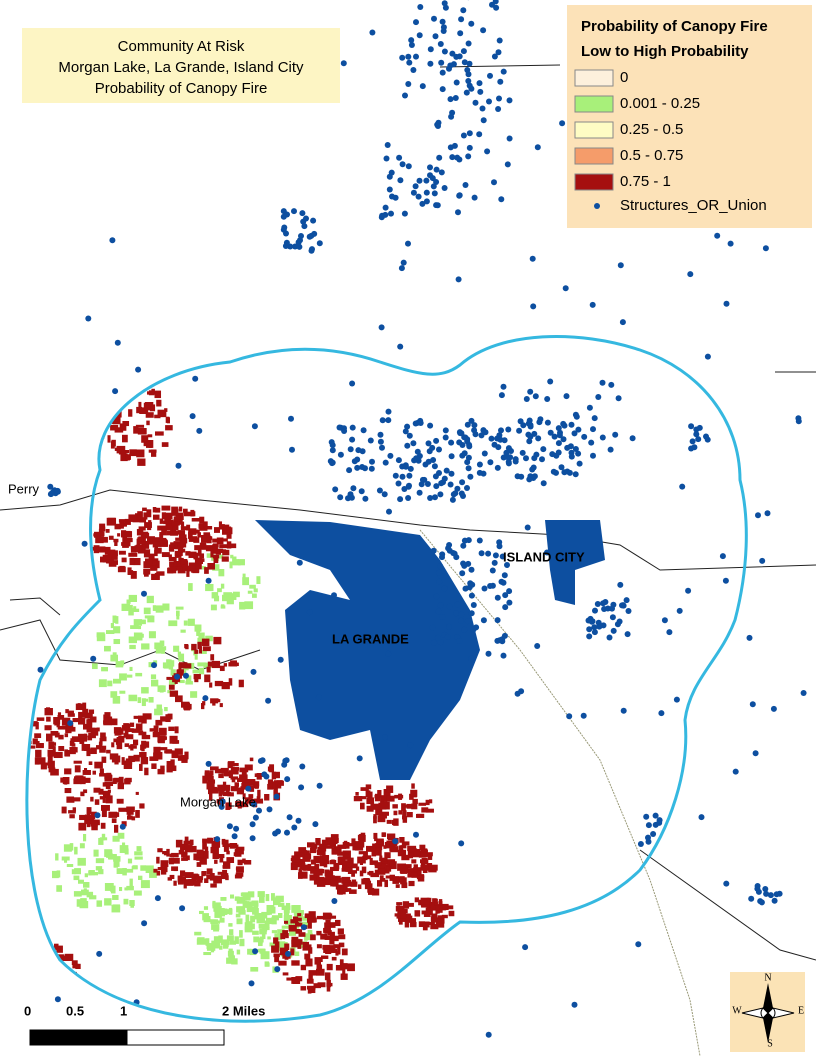 The height and width of the screenshot is (1056, 816). Describe the element at coordinates (370, 638) in the screenshot. I see `place-label: LA GRANDE` at that location.